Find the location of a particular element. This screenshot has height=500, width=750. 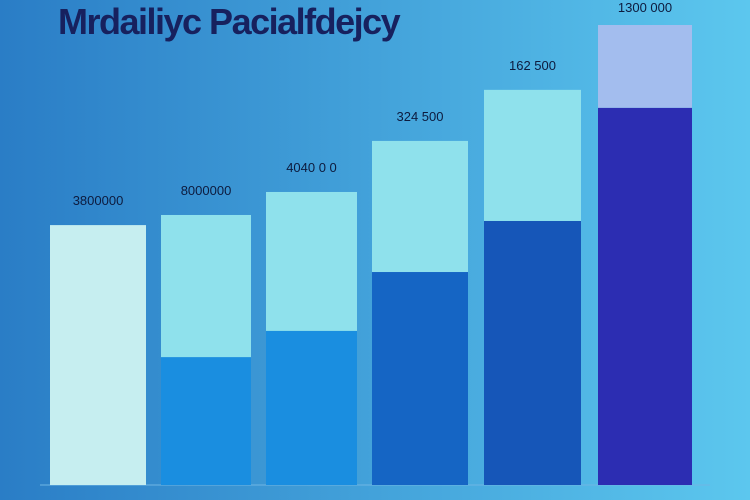

bar-label: 8000000 is located at coordinates (206, 190).